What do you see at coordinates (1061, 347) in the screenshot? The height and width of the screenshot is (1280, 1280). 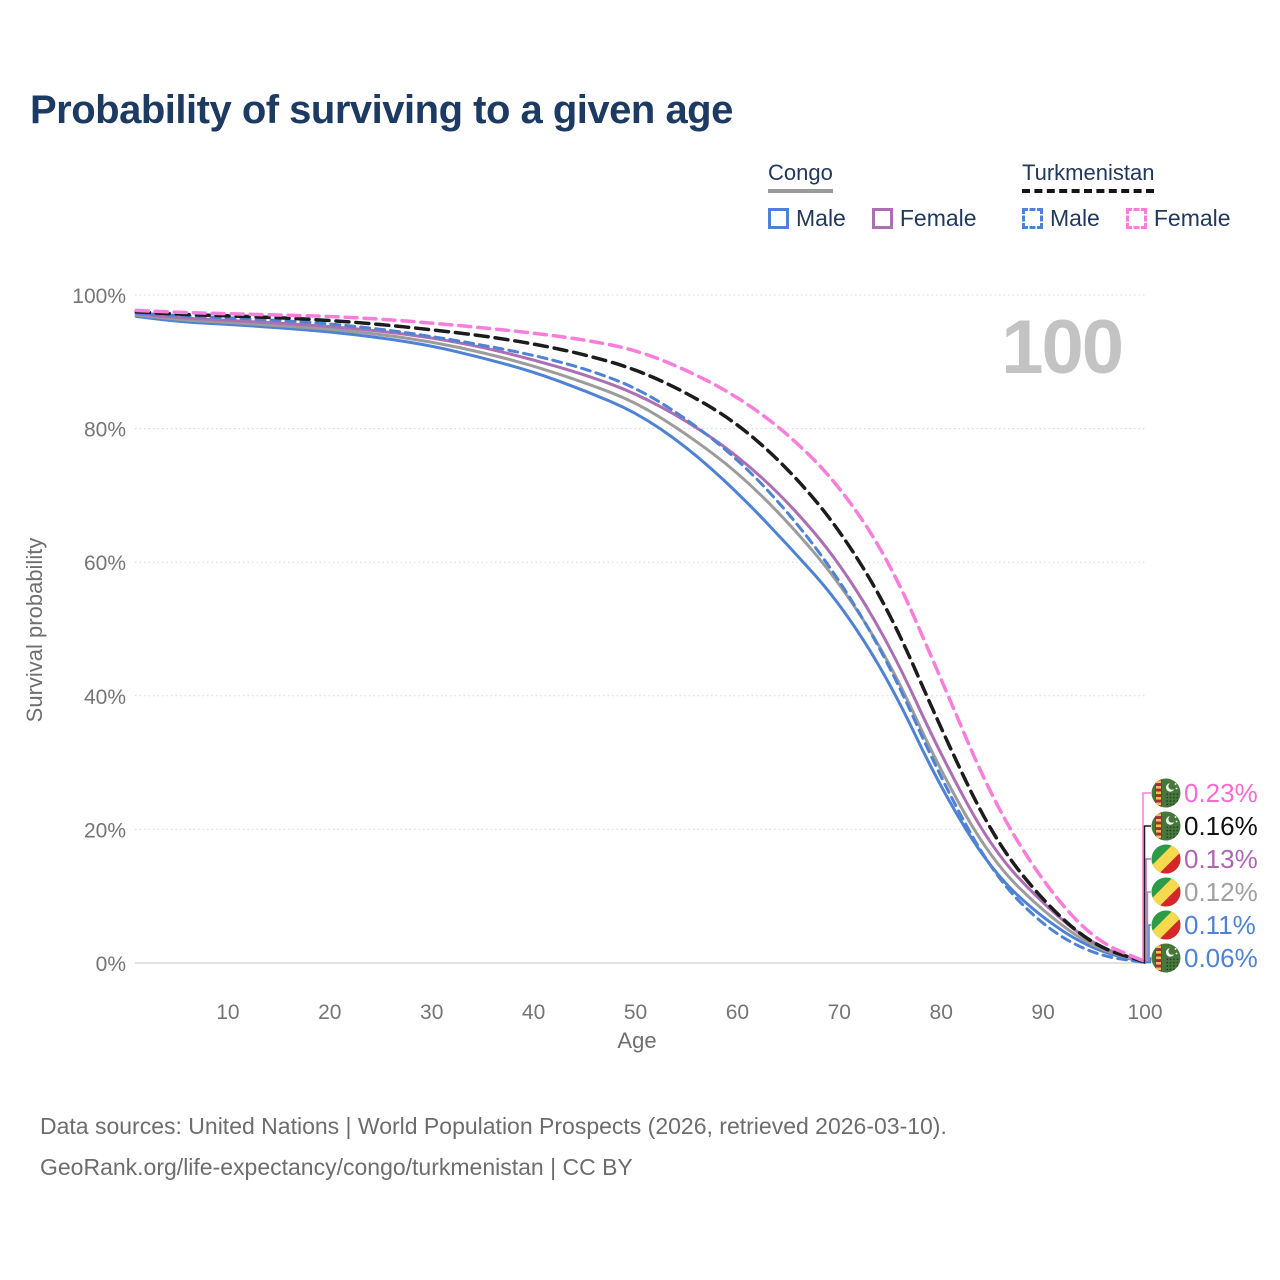 I see `age-counter-watermark: 100` at bounding box center [1061, 347].